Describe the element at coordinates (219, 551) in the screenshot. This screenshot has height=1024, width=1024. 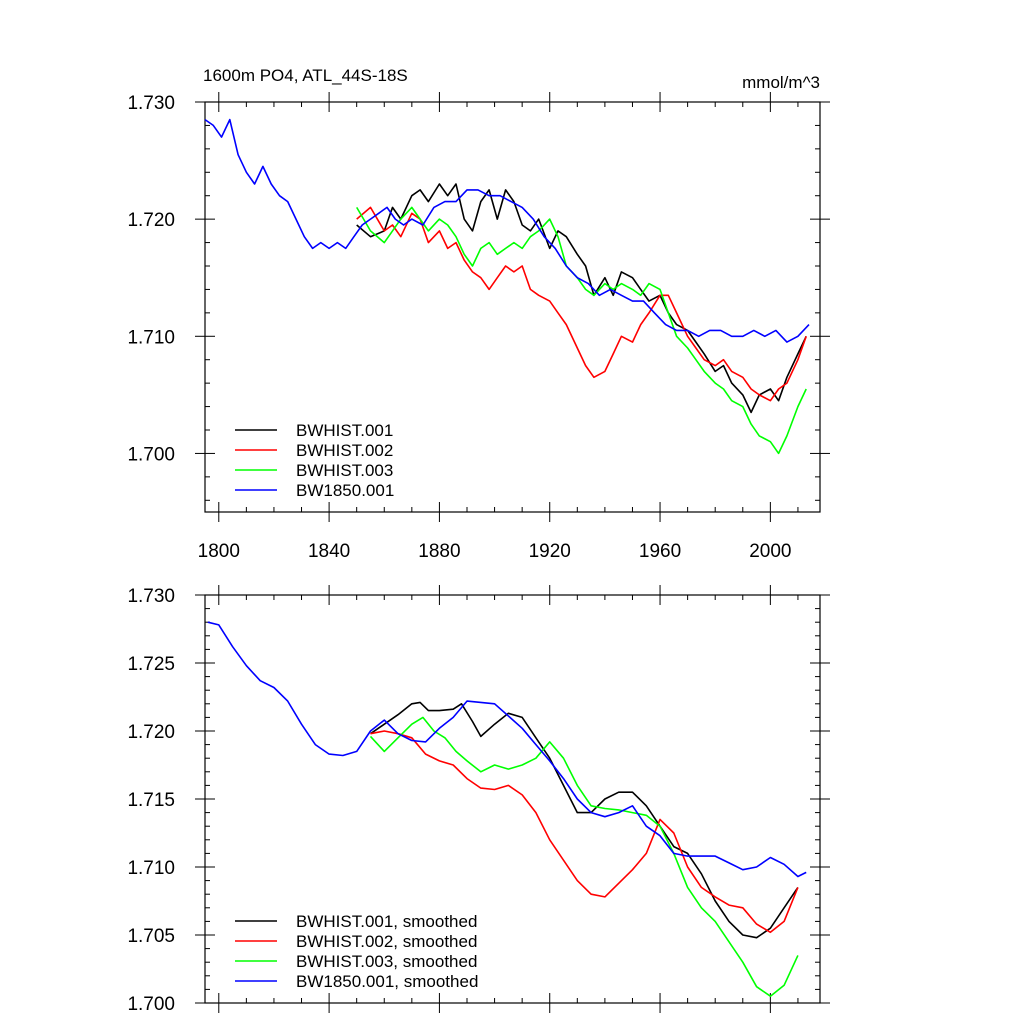
I see `x-tick-label: 1800` at that location.